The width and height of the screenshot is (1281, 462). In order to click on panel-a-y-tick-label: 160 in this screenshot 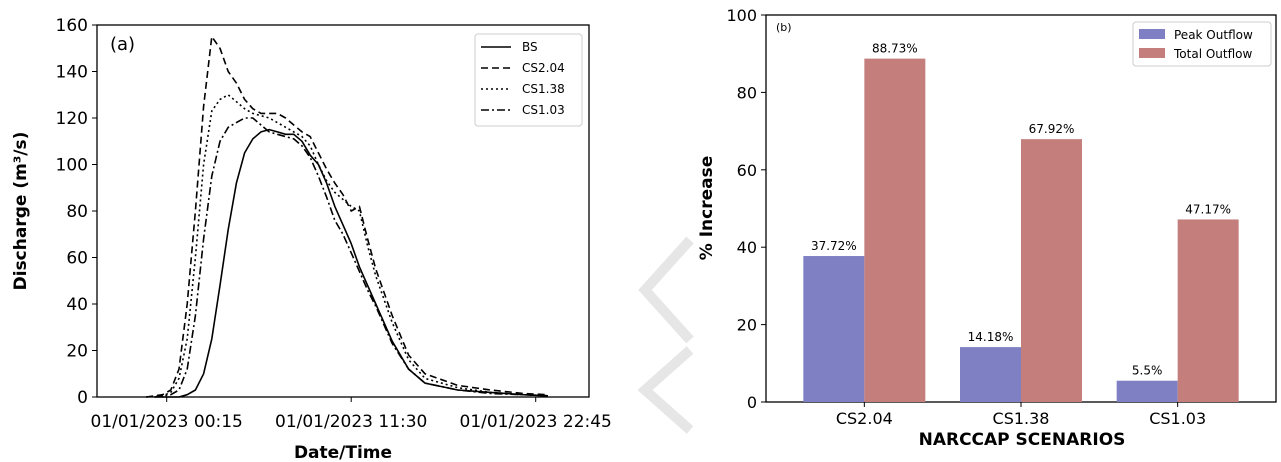, I will do `click(72, 26)`.